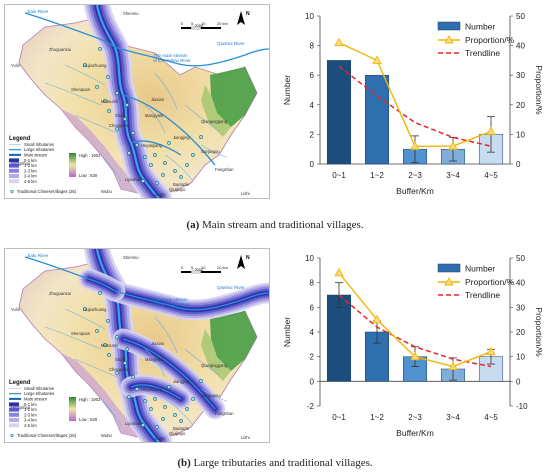 The image size is (550, 475). Describe the element at coordinates (38, 255) in the screenshot. I see `river-label: Jialu River` at that location.